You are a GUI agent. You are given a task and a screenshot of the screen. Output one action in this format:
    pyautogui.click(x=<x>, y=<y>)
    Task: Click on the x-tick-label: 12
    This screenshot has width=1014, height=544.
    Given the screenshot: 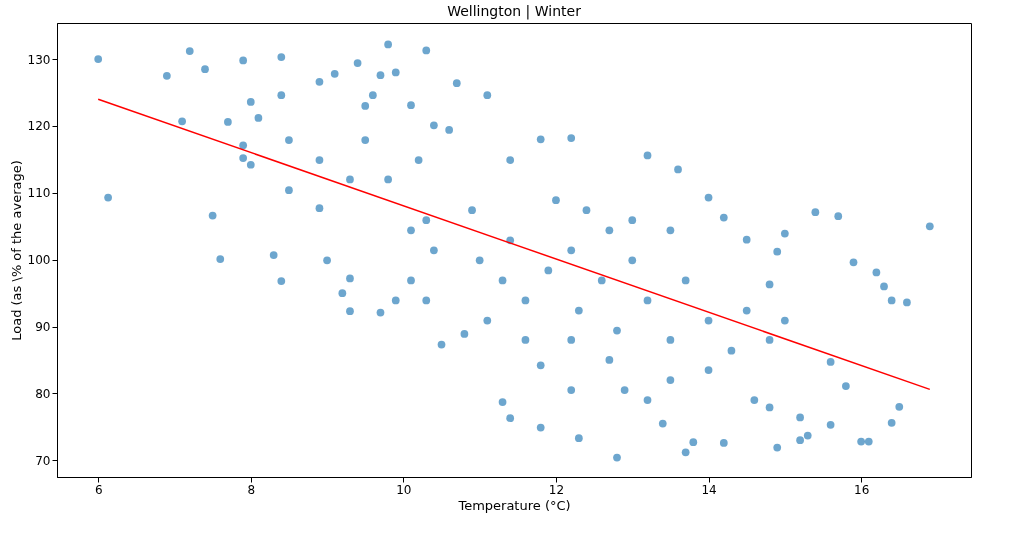 What is the action you would take?
    pyautogui.click(x=556, y=489)
    